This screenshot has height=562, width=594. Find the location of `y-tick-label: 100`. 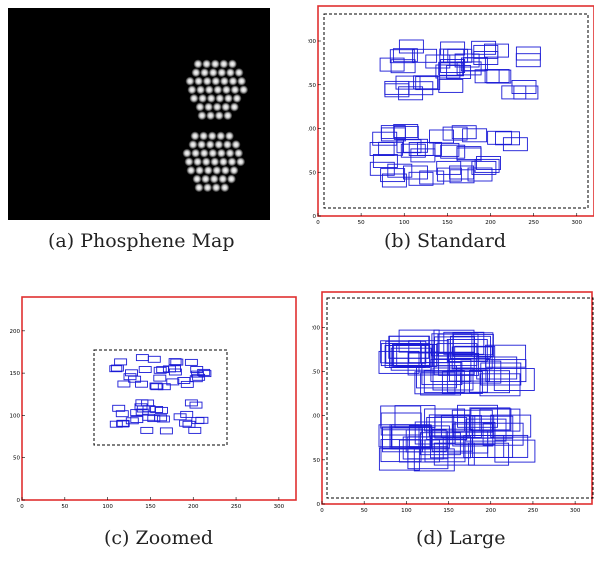

y-tick-label: 100 is located at coordinates (312, 130).